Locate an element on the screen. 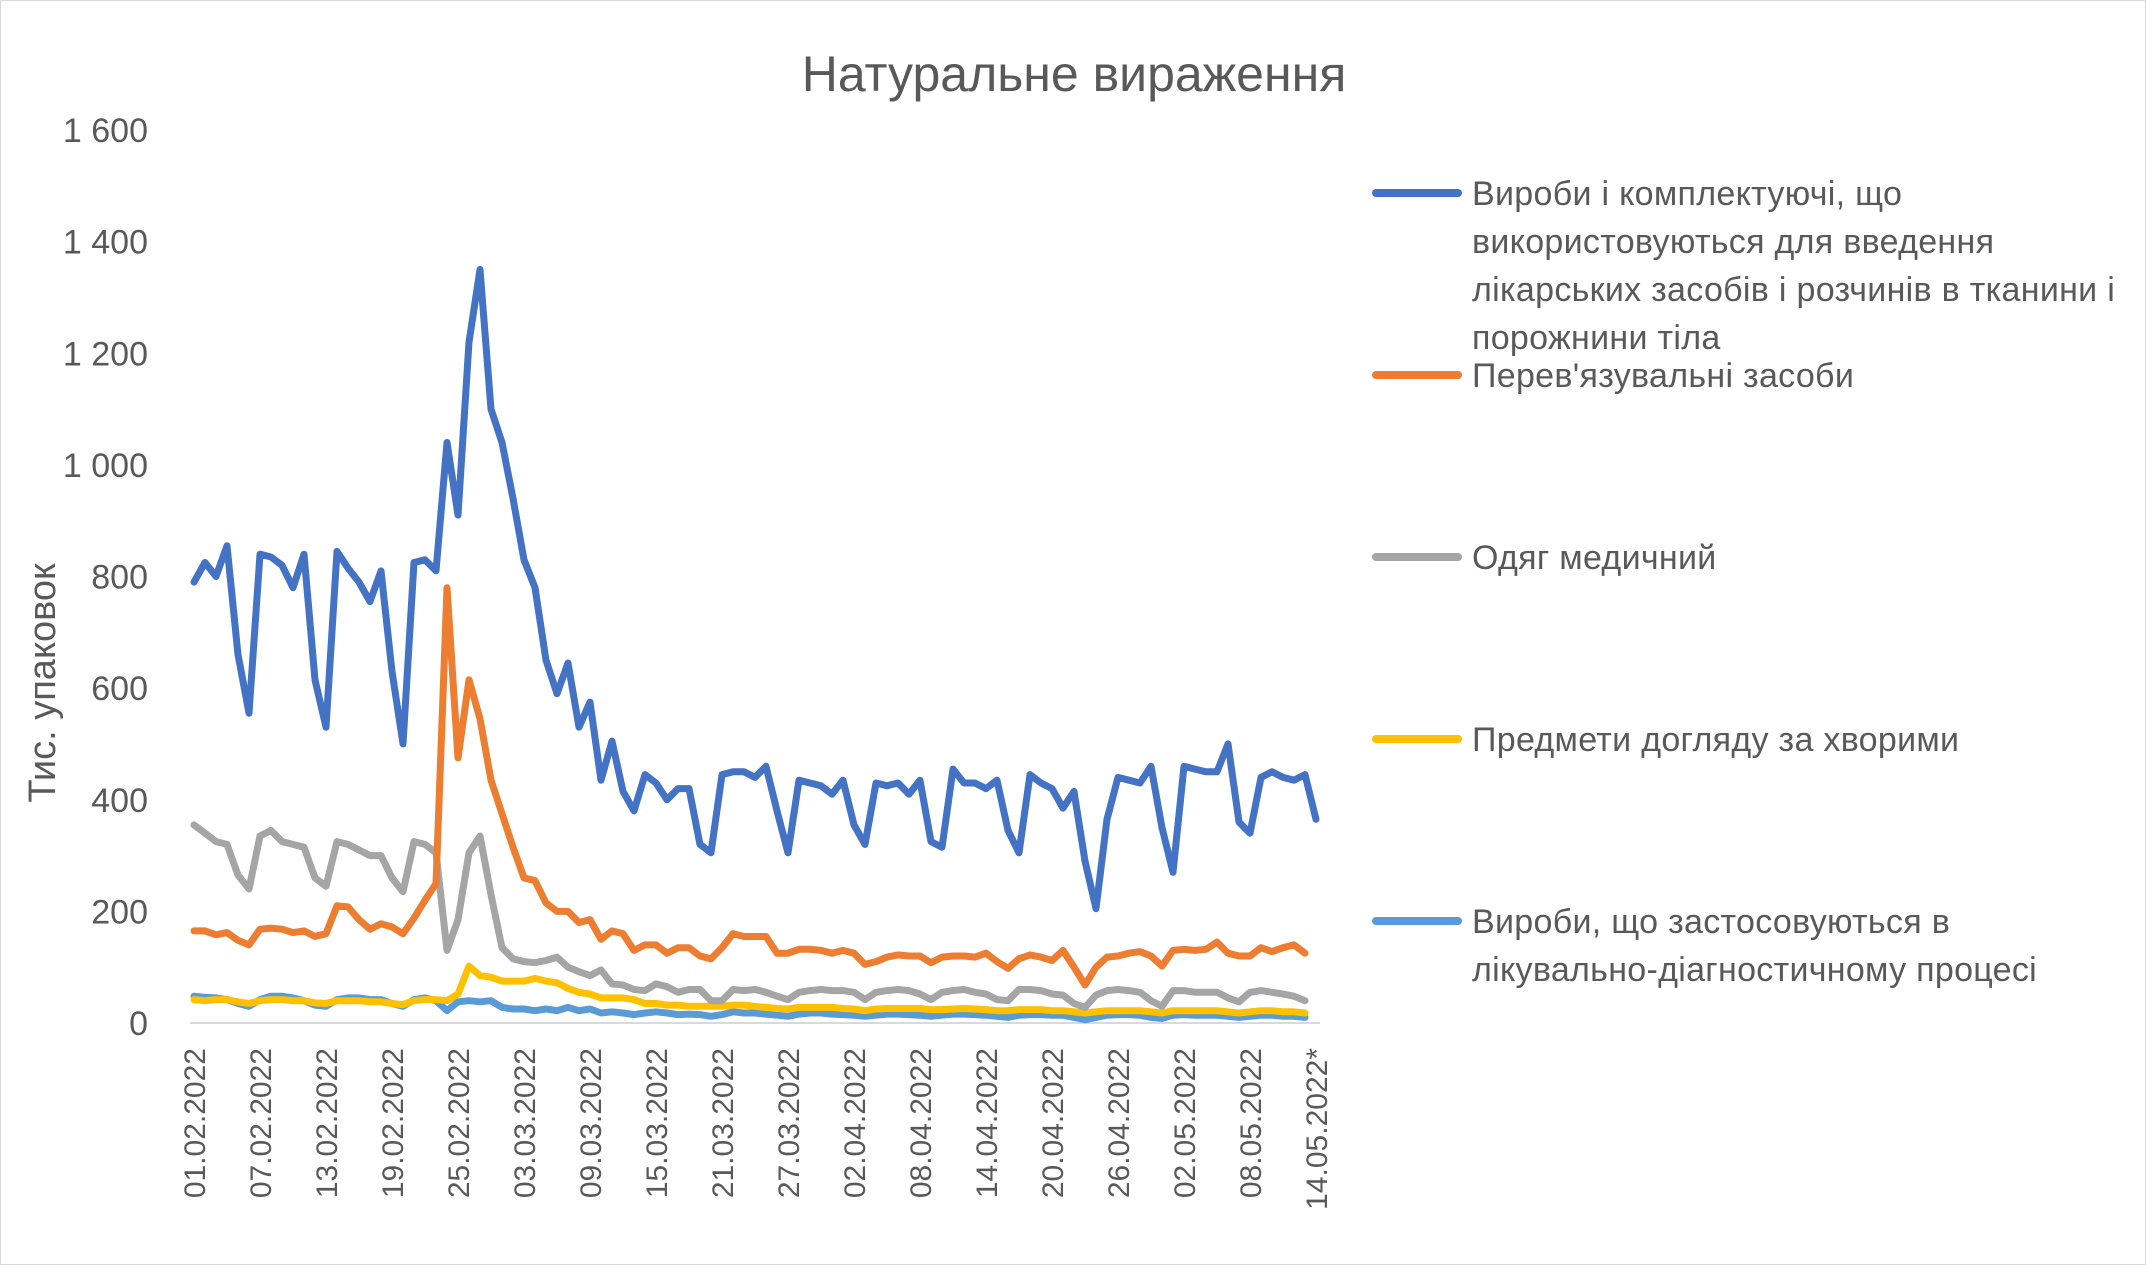 This screenshot has width=2146, height=1265. legend-label-series-3: Одяг медичний is located at coordinates (1594, 558).